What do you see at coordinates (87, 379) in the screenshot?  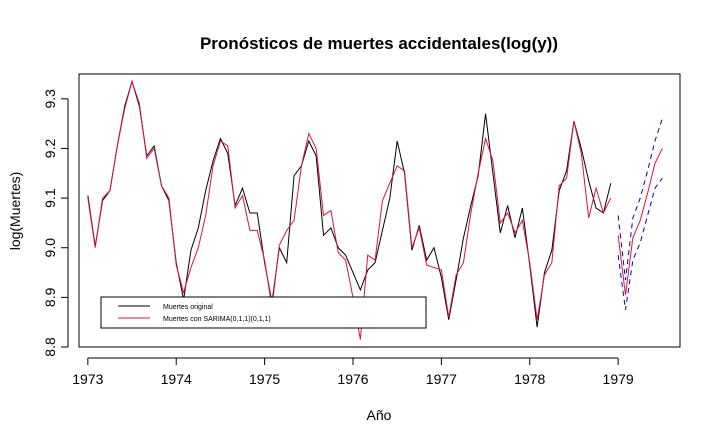 I see `x-tick-label: 1973` at bounding box center [87, 379].